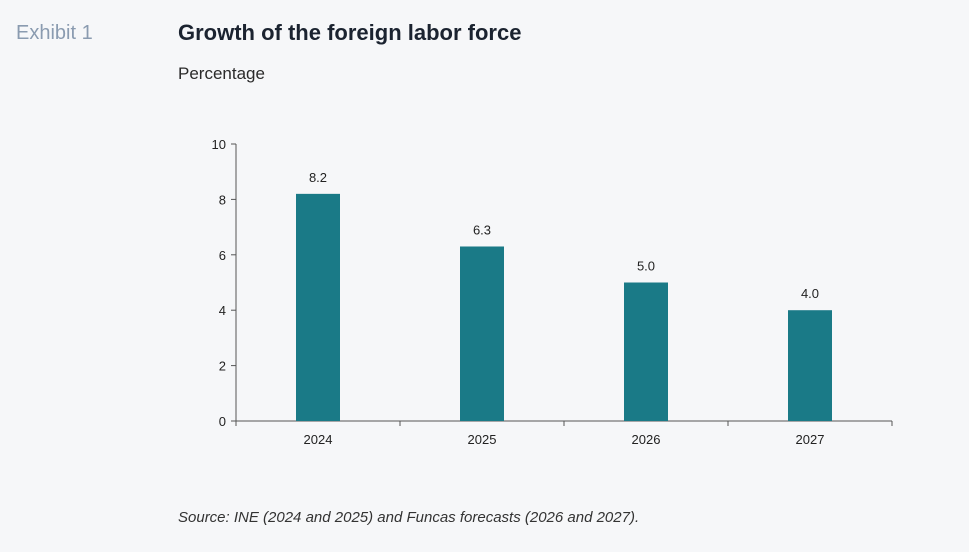 The width and height of the screenshot is (969, 552). What do you see at coordinates (222, 366) in the screenshot?
I see `y-tick-label-2: 2` at bounding box center [222, 366].